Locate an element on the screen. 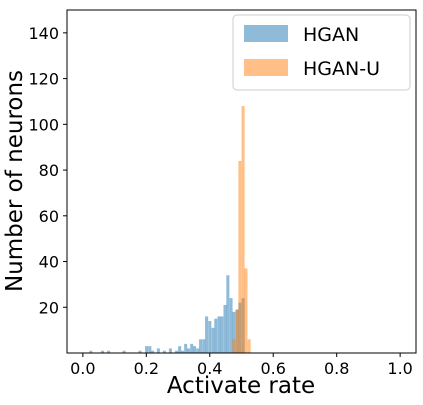 This screenshot has height=405, width=423. x-tick-label: 0.2 is located at coordinates (146, 368).